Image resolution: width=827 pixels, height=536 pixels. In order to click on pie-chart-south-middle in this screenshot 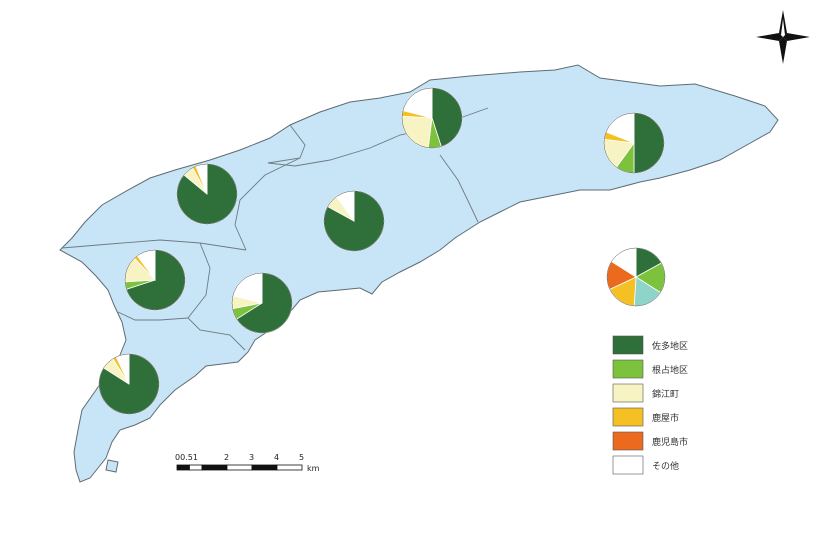, I will do `click(262, 303)`.